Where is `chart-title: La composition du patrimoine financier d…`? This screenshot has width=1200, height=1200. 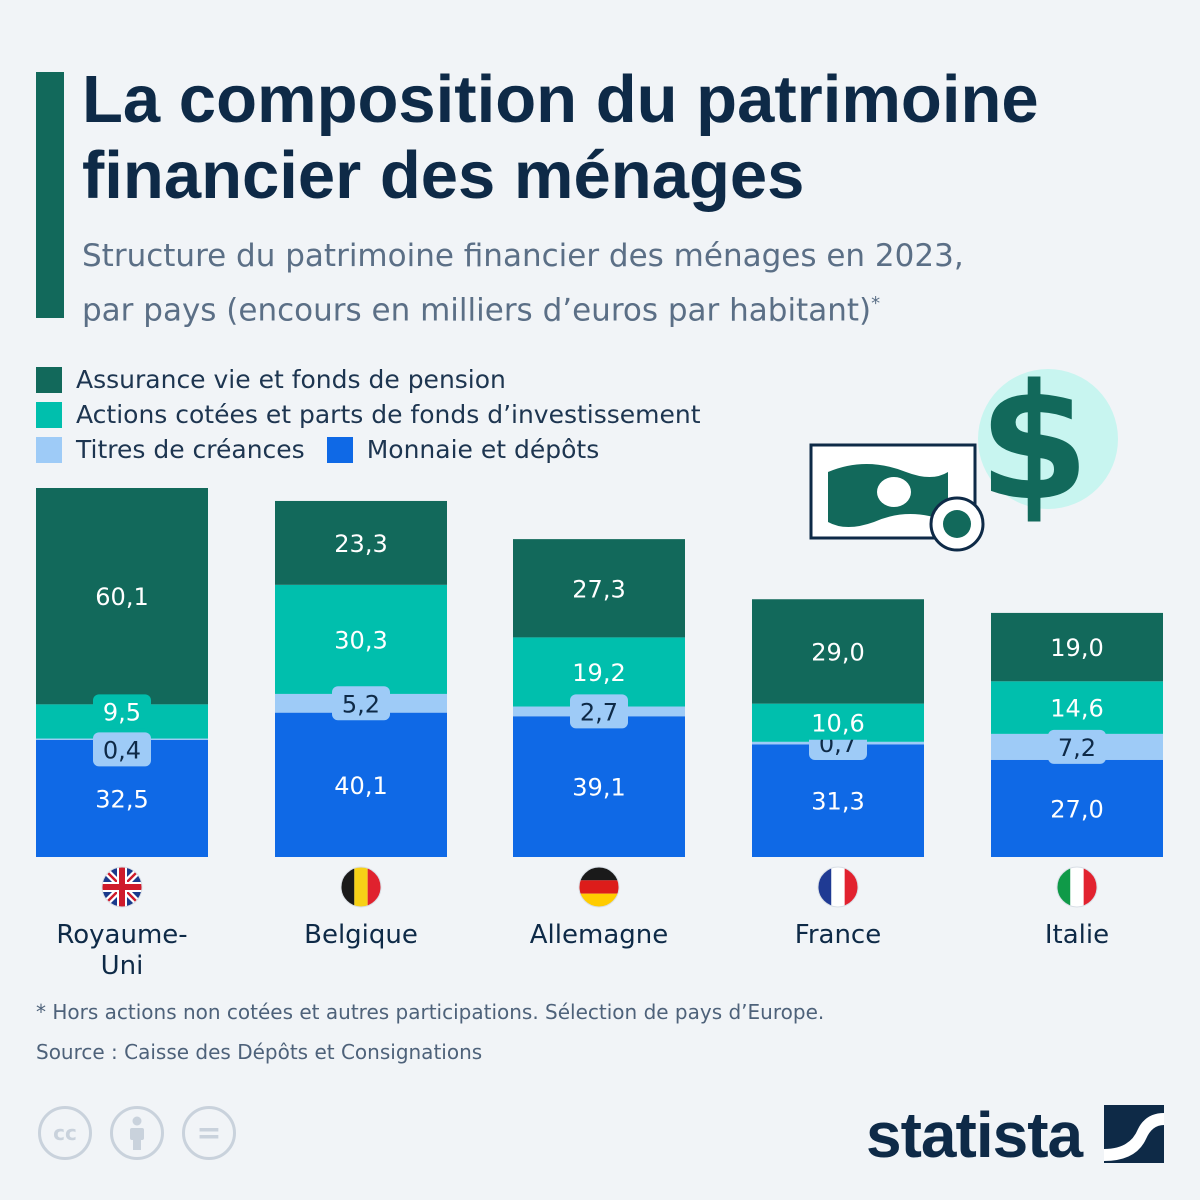 chart-title: La composition du patrimoine financier d… is located at coordinates (560, 137).